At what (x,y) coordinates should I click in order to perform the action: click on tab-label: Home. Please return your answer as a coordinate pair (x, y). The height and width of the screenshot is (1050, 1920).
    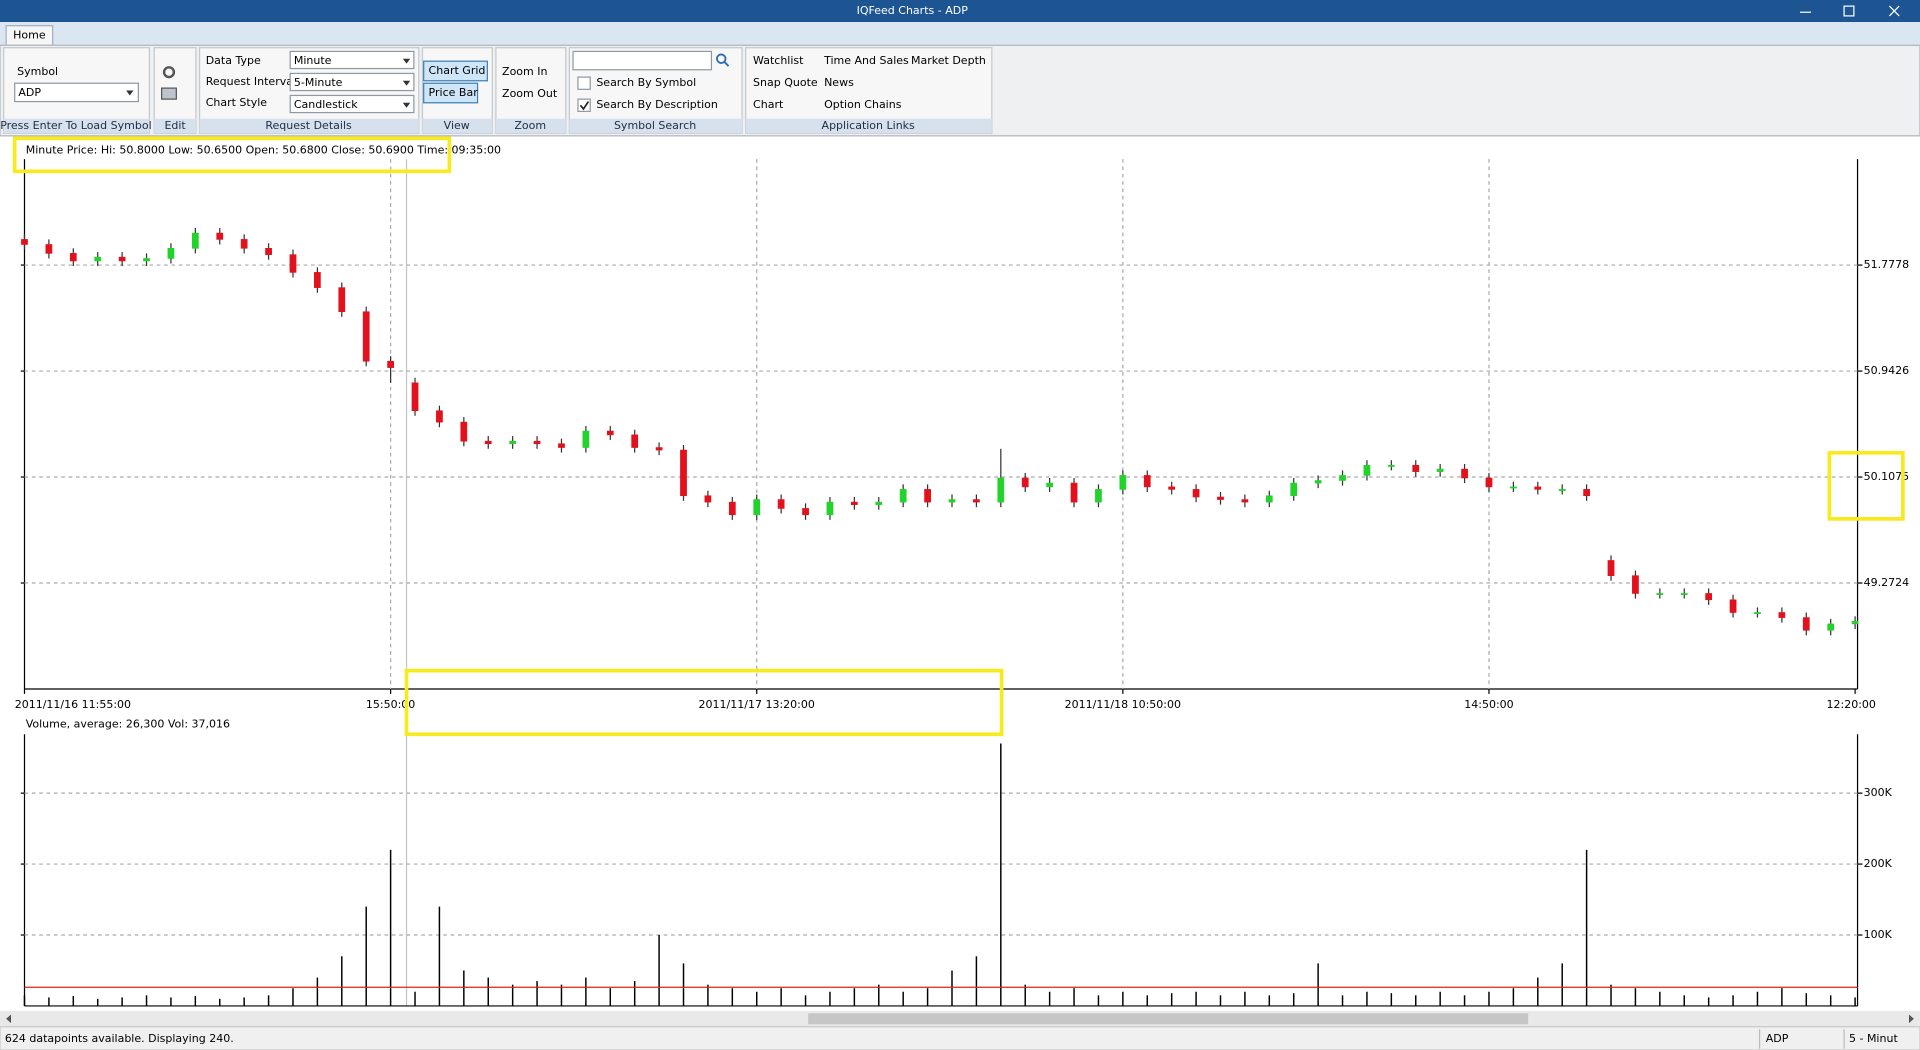
    Looking at the image, I should click on (29, 34).